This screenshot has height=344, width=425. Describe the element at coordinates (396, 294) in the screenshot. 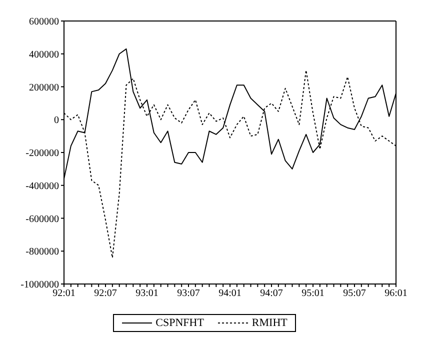

I see `x-tick-label: 96:01` at that location.